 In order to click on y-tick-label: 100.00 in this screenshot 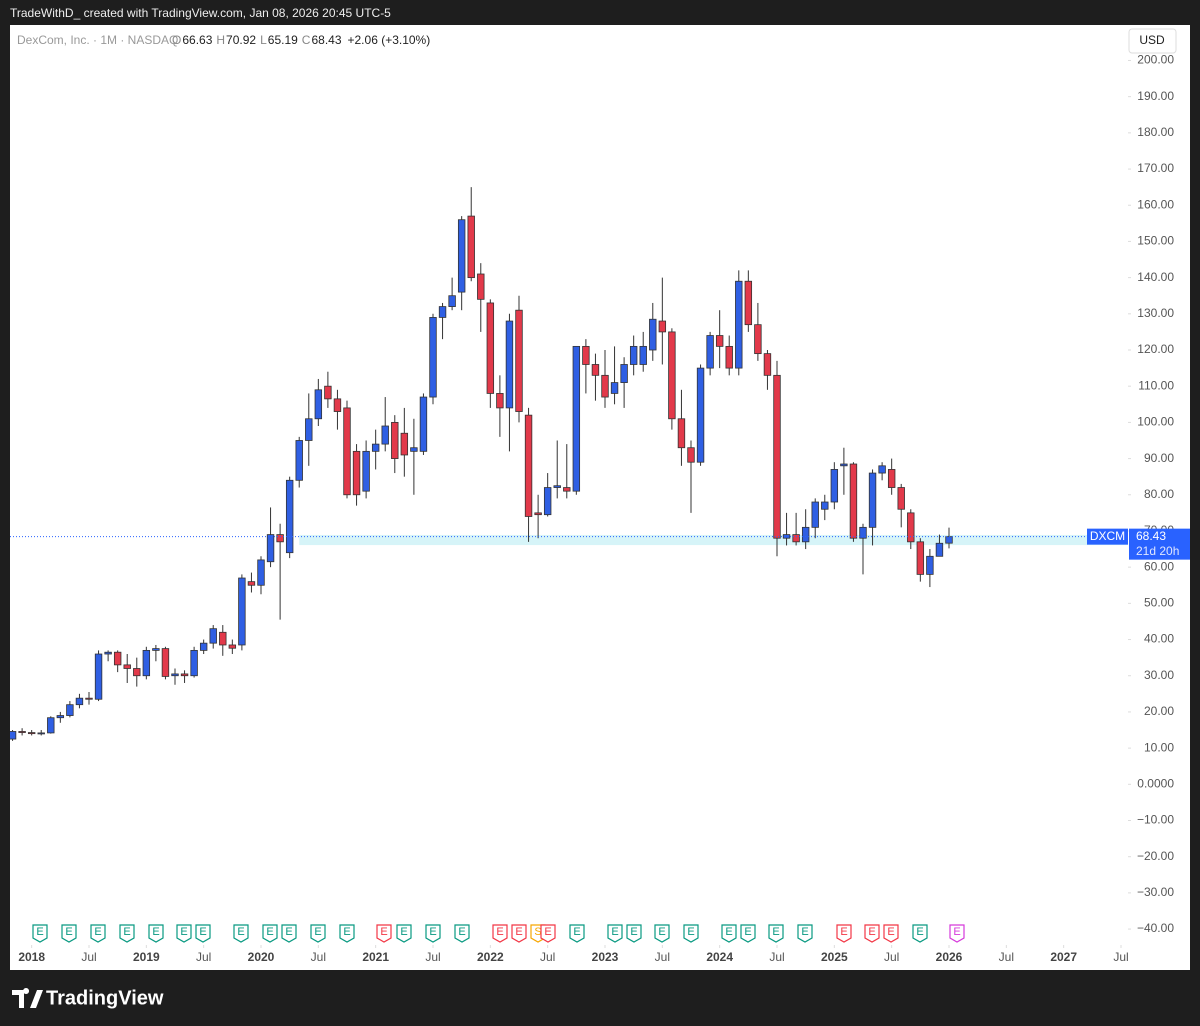, I will do `click(1155, 422)`.